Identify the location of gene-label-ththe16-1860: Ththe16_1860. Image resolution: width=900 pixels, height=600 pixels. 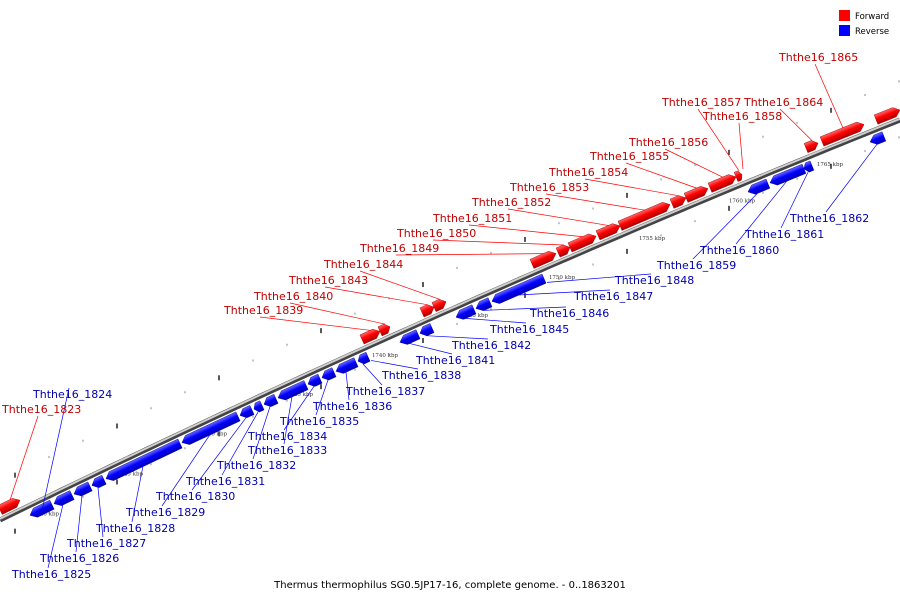
(739, 250).